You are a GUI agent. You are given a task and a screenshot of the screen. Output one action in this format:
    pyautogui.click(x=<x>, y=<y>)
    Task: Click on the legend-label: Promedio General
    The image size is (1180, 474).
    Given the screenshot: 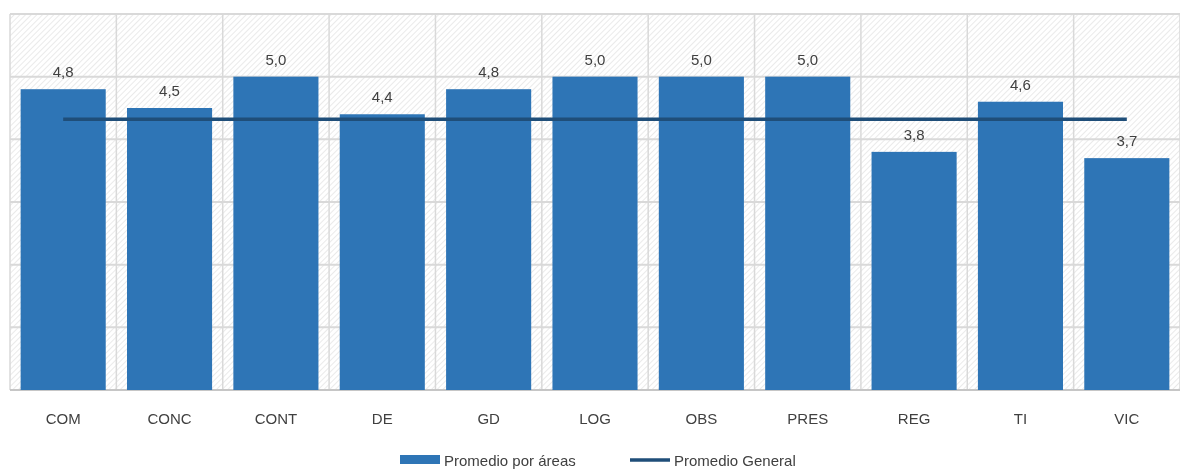 What is the action you would take?
    pyautogui.click(x=735, y=460)
    